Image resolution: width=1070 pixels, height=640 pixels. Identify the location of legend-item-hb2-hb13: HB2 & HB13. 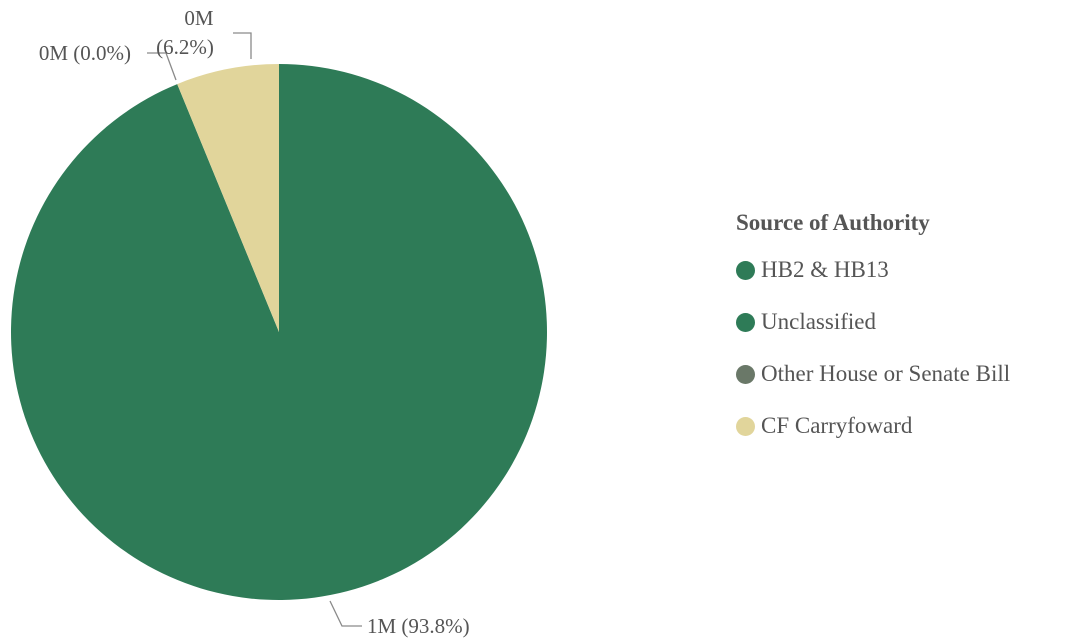
(873, 270).